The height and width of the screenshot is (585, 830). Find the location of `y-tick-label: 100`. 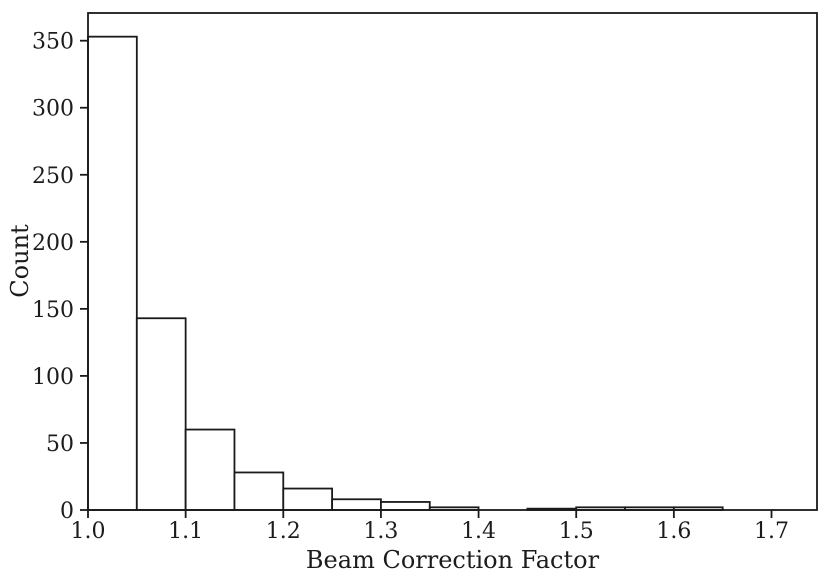

y-tick-label: 100 is located at coordinates (53, 377).